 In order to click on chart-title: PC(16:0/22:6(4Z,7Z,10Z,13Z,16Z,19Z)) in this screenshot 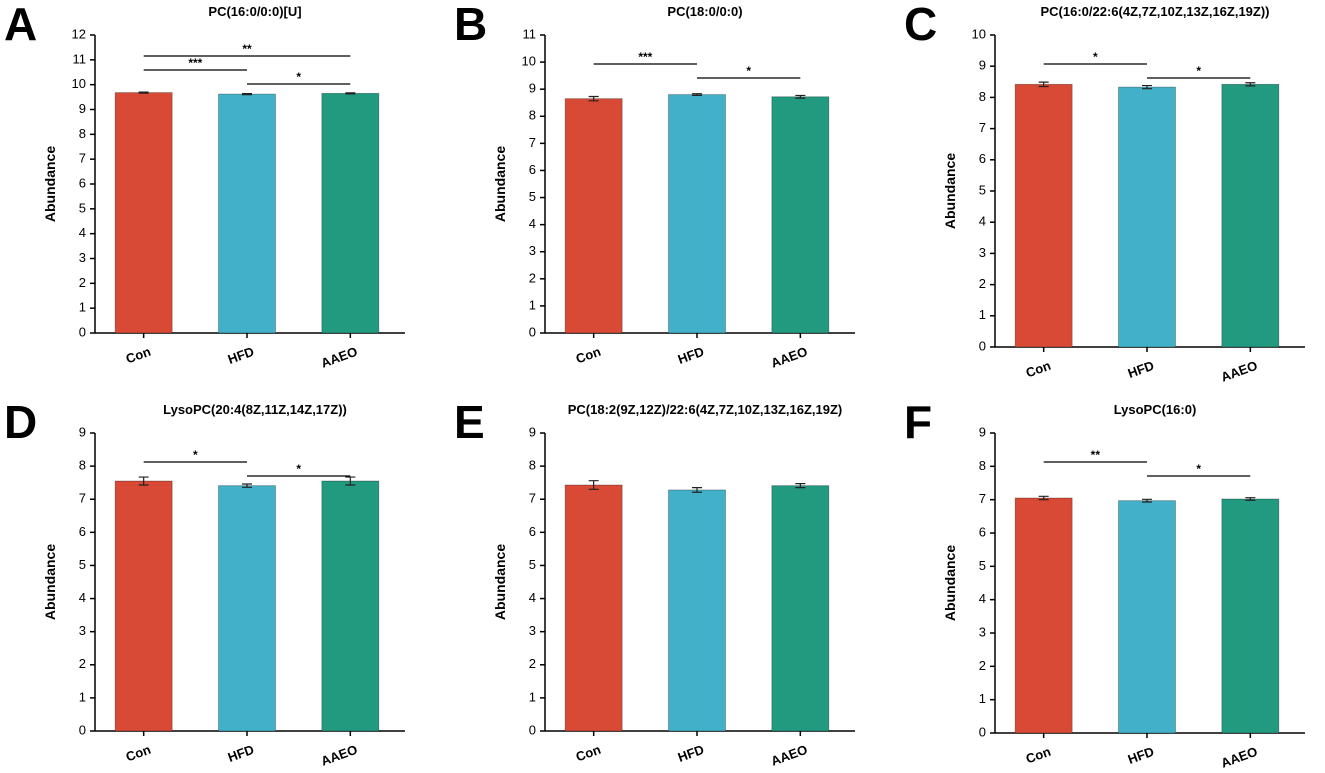, I will do `click(1154, 11)`.